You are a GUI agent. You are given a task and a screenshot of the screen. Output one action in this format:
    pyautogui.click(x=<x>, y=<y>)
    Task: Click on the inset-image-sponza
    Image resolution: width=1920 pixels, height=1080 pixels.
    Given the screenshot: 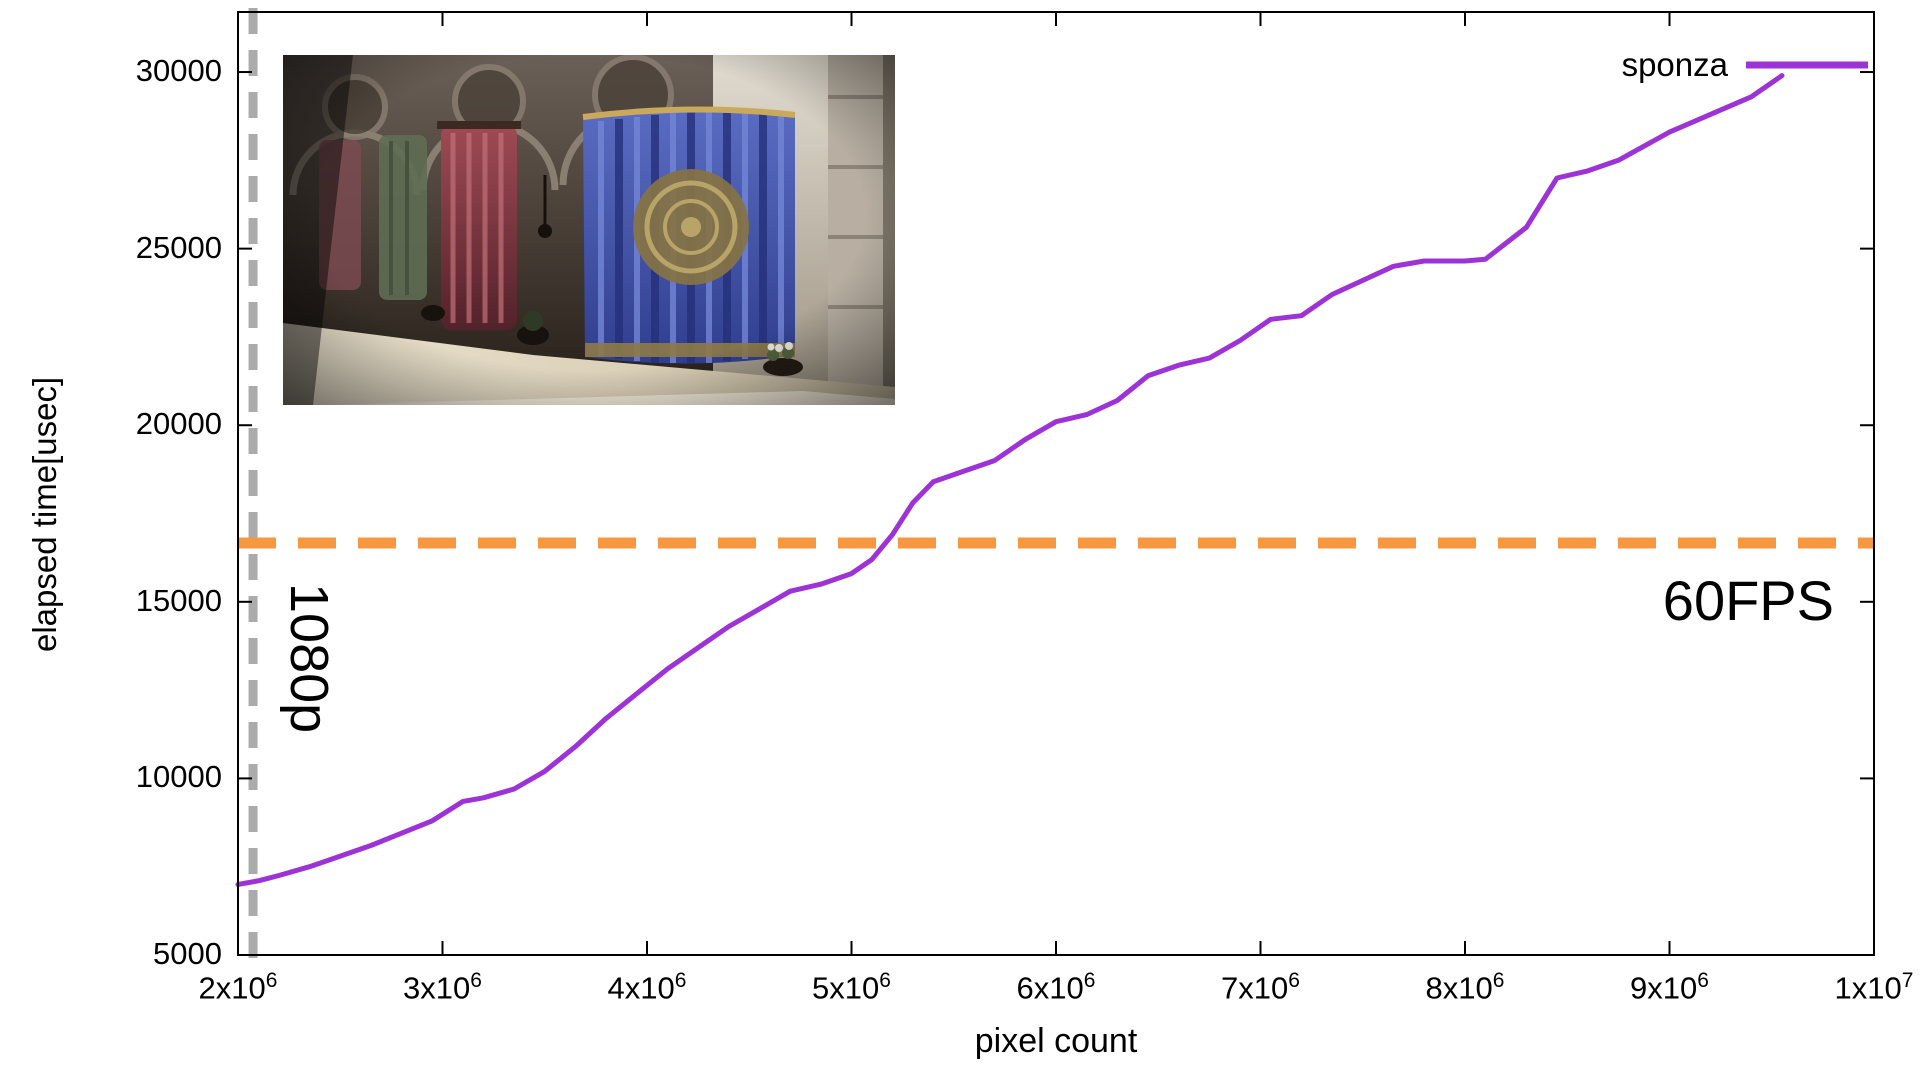 What is the action you would take?
    pyautogui.click(x=589, y=230)
    